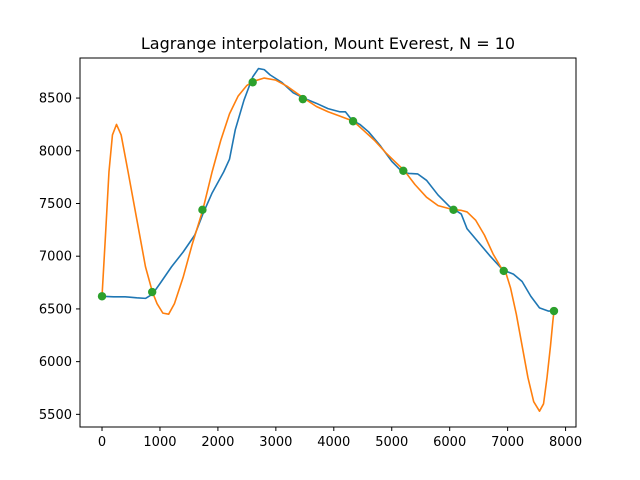 This screenshot has width=640, height=480. I want to click on y-tick-label: 7000, so click(55, 257).